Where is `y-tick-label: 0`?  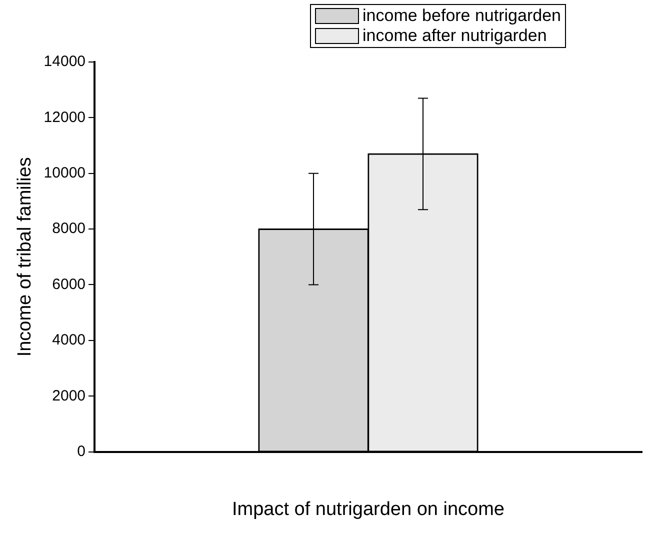 y-tick-label: 0 is located at coordinates (81, 451).